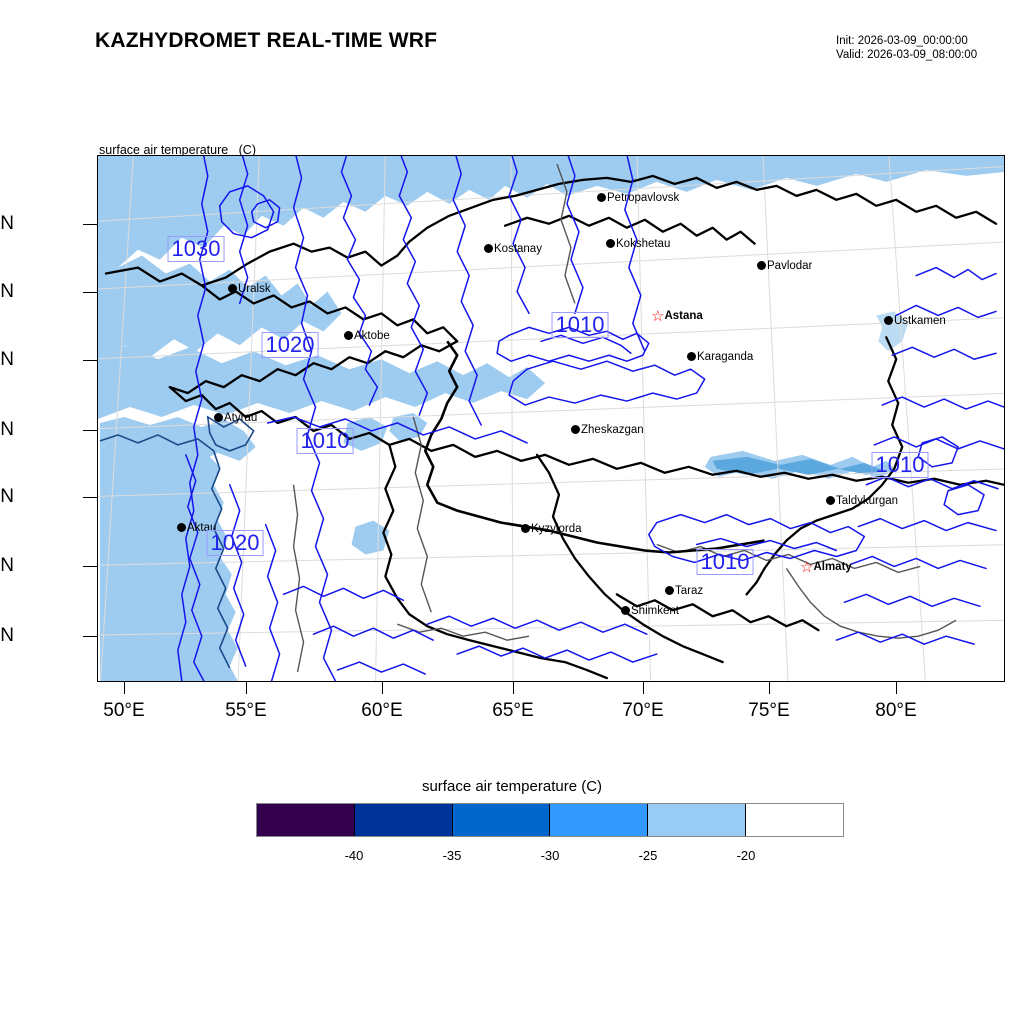 This screenshot has height=1024, width=1024. Describe the element at coordinates (643, 710) in the screenshot. I see `longitude-tick-label: 70°E` at that location.